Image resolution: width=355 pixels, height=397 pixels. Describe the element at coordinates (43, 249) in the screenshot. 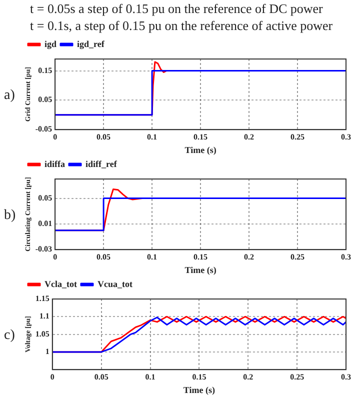

I see `y-tick-label: -0.03` at that location.